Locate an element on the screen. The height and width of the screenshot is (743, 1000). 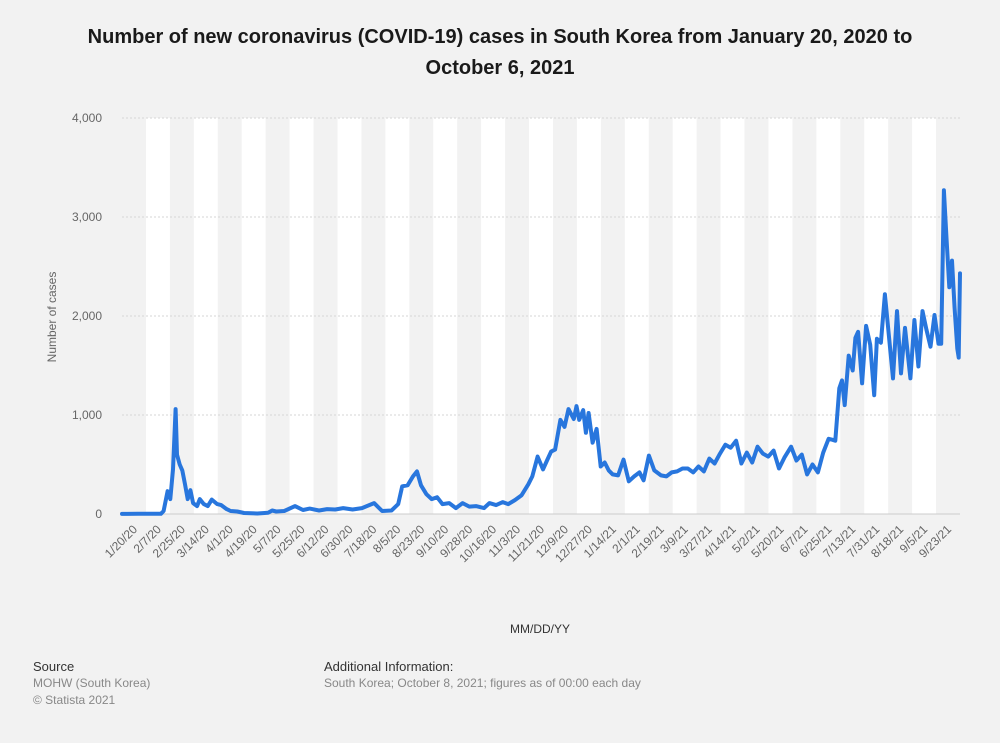
x-axis-label: MM/DD/YY is located at coordinates (540, 629).